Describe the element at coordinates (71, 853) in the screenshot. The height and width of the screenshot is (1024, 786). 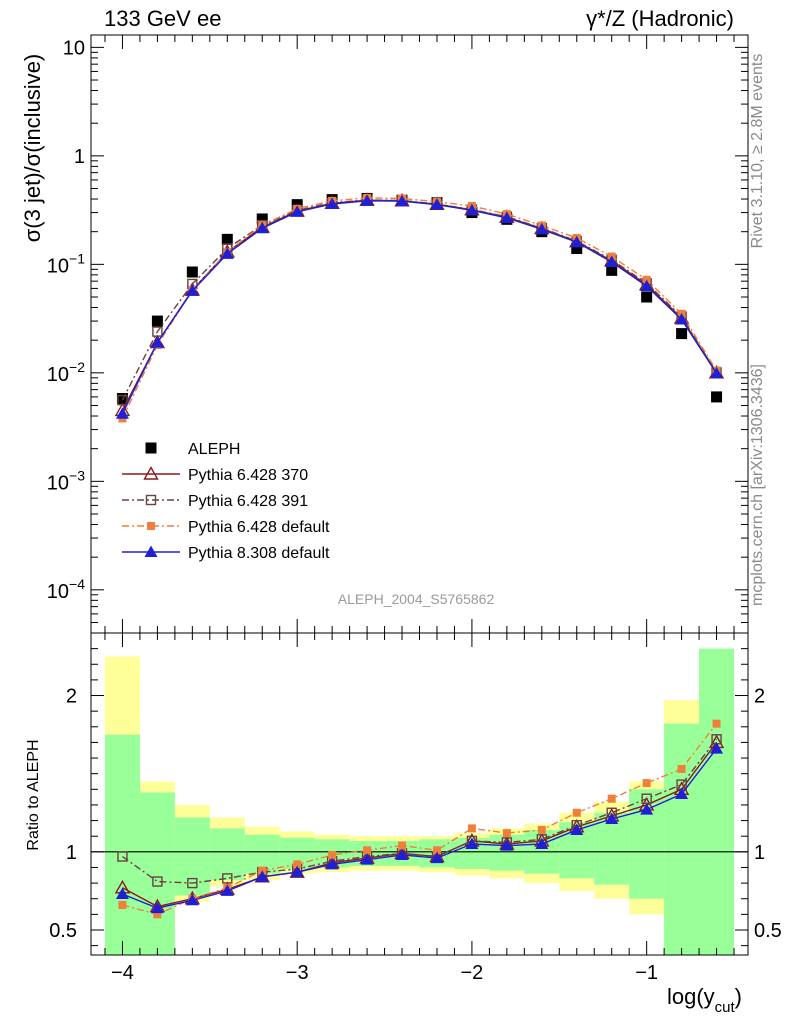
I see `ratio-y-tick-label-left: 1` at that location.